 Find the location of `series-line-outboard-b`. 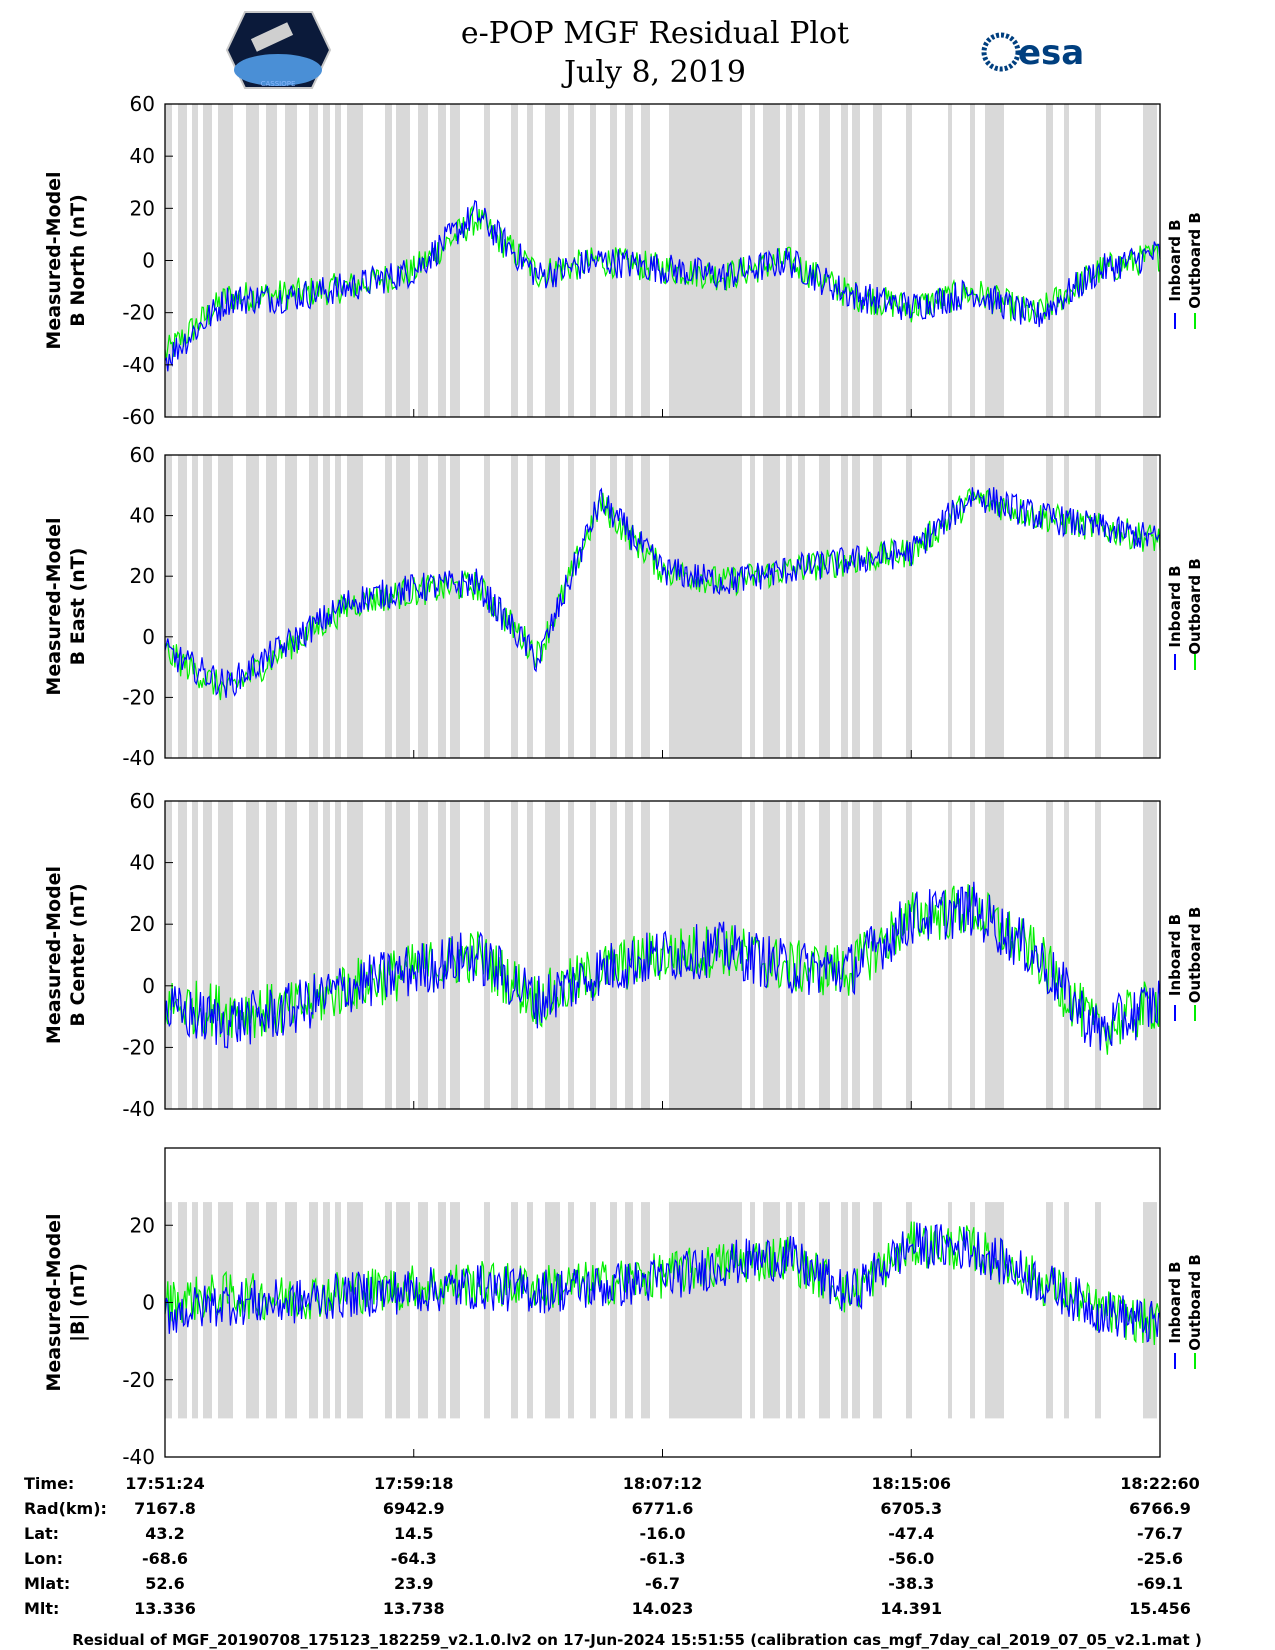

series-line-outboard-b is located at coordinates (662, 282).